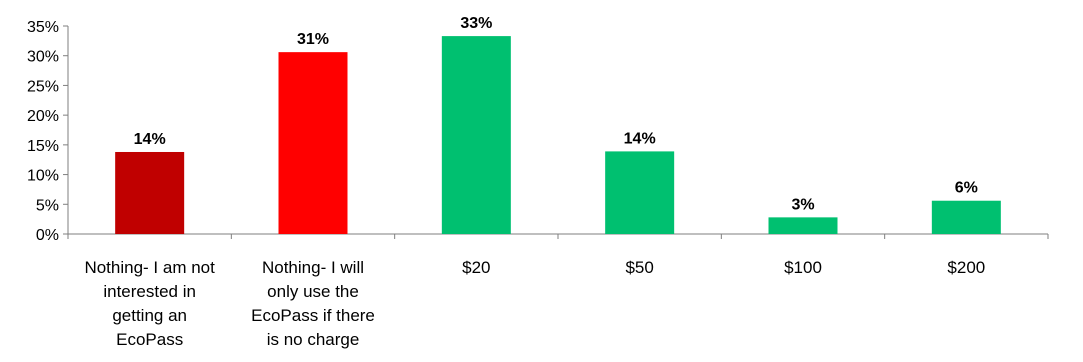  Describe the element at coordinates (43, 116) in the screenshot. I see `y-tick-label: 20%` at that location.